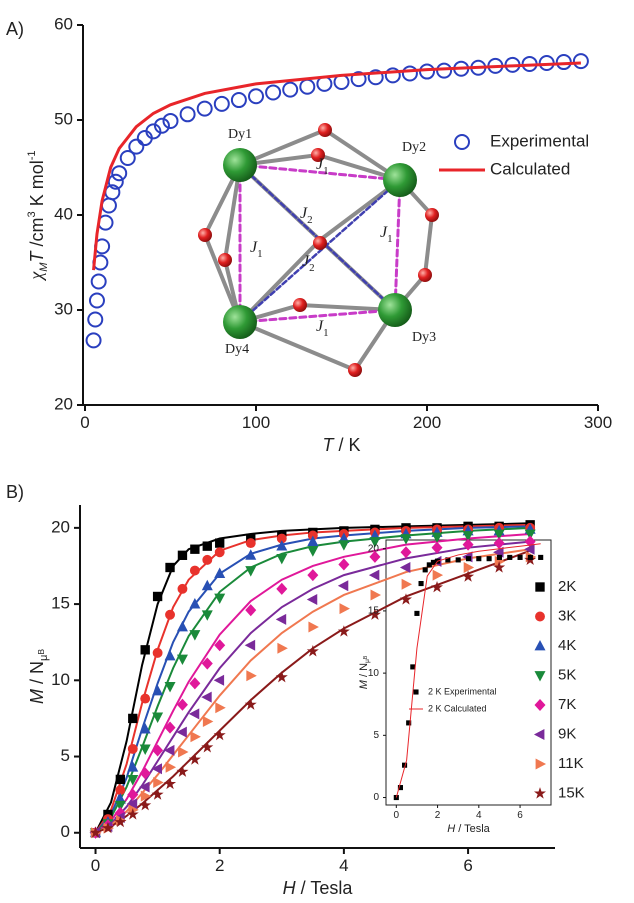 The height and width of the screenshot is (903, 634). Describe the element at coordinates (567, 586) in the screenshot. I see `legend-label: 2K` at that location.